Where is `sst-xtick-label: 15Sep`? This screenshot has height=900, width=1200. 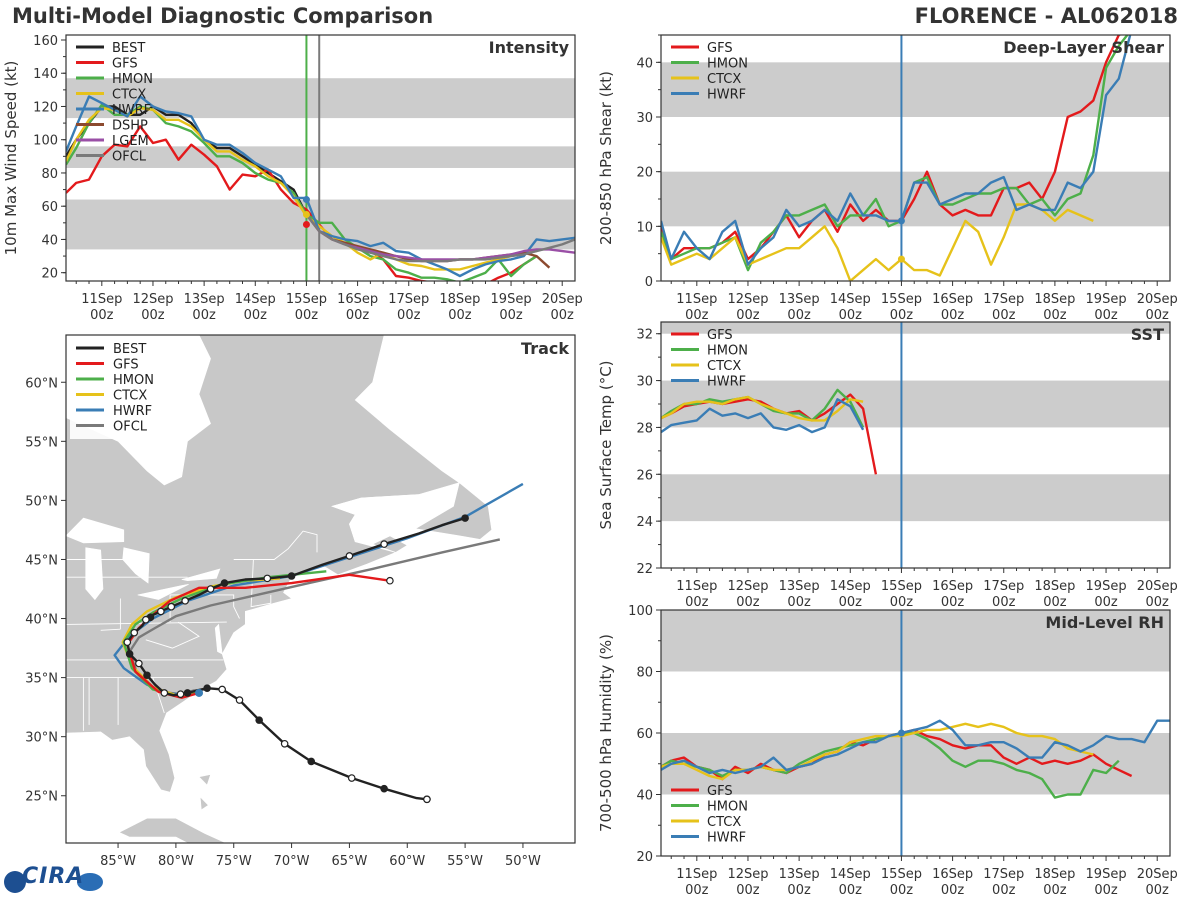
sst-xtick-label: 15Sep is located at coordinates (901, 586).